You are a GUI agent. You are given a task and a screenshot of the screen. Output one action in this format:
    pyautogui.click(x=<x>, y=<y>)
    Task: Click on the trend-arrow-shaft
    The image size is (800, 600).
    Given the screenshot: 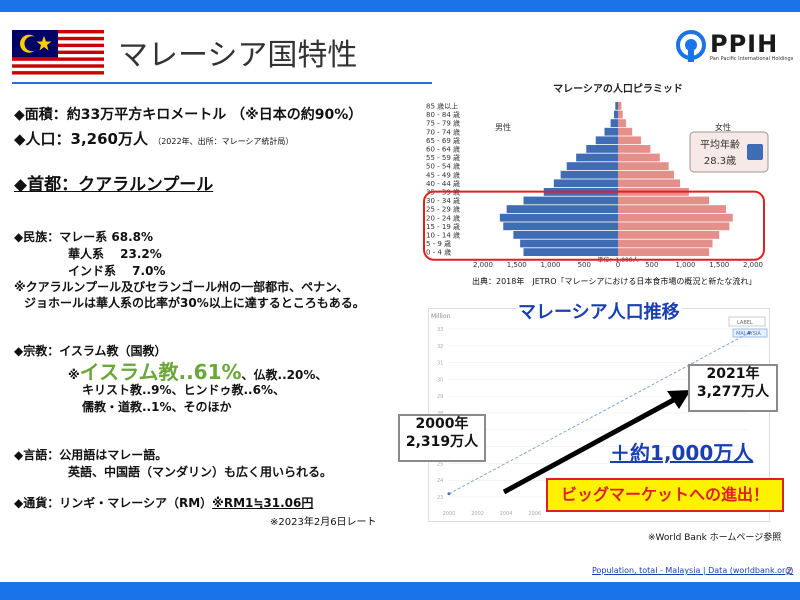 What is the action you would take?
    pyautogui.click(x=591, y=444)
    